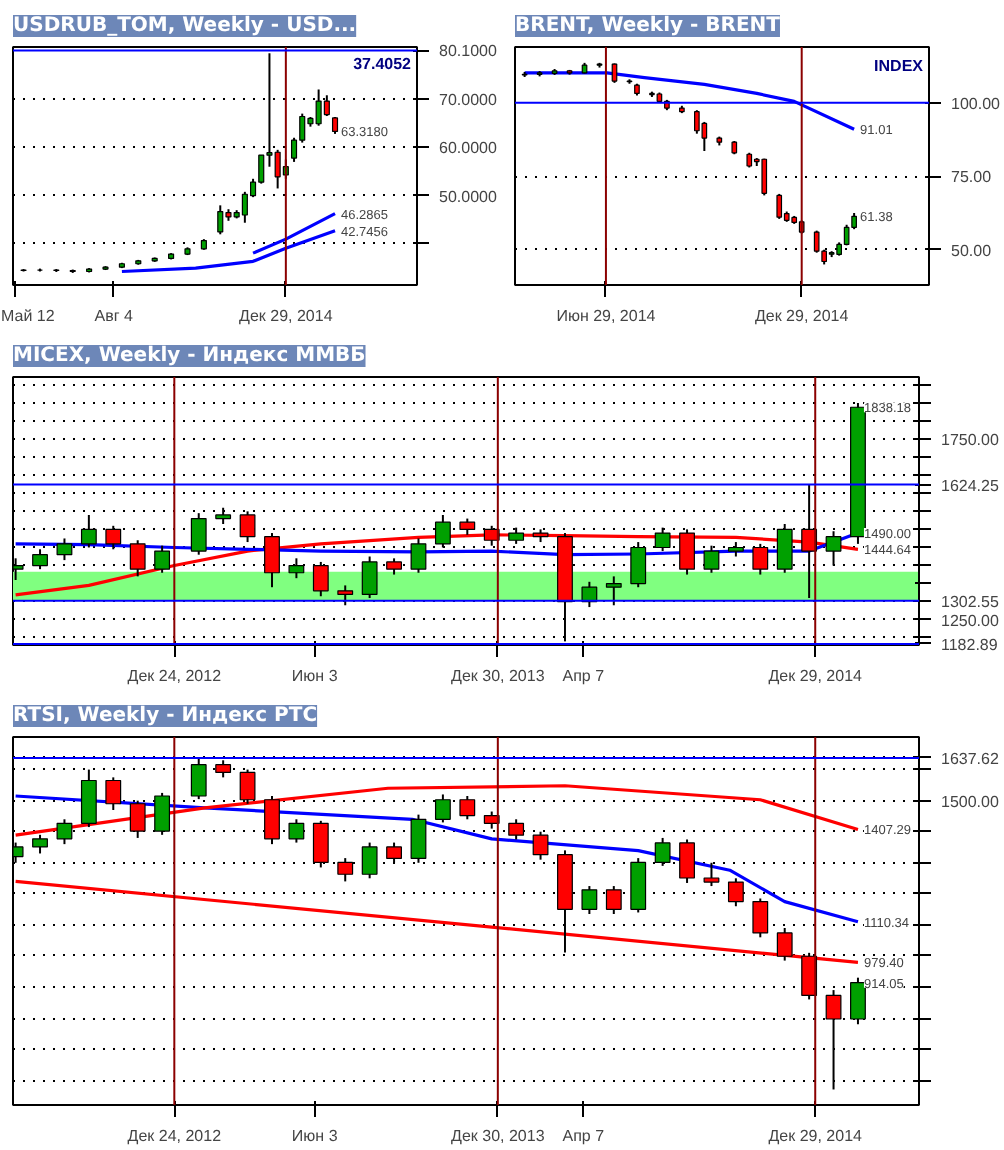 Image resolution: width=1004 pixels, height=1150 pixels. Describe the element at coordinates (468, 196) in the screenshot. I see `y-tick-label: 50.0000` at that location.